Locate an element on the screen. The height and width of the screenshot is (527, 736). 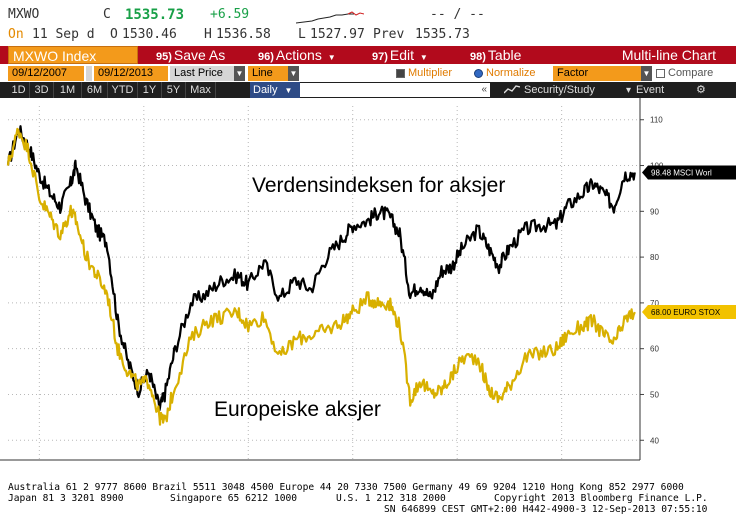
actions-number: 96) is located at coordinates (266, 57).